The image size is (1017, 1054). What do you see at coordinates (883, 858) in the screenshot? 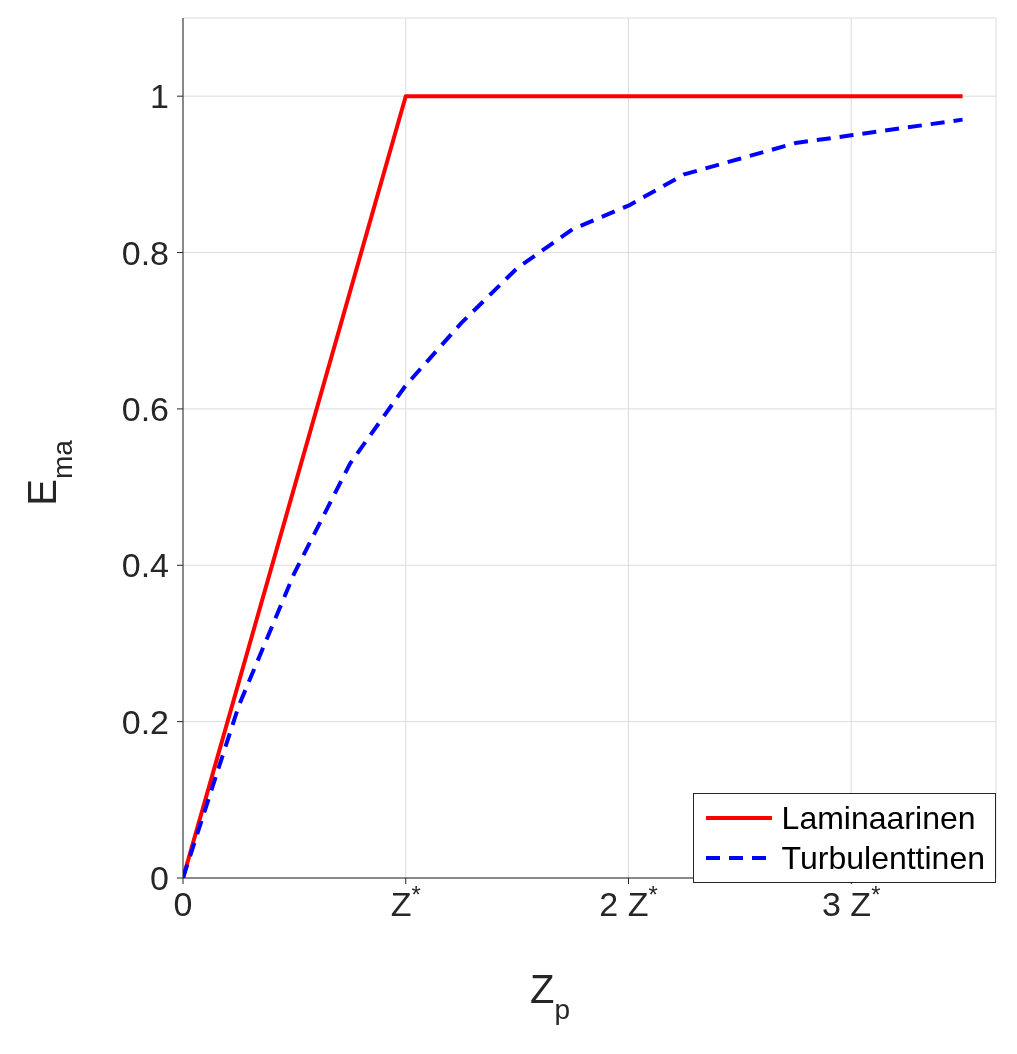
I see `legend-label: Turbulenttinen` at bounding box center [883, 858].